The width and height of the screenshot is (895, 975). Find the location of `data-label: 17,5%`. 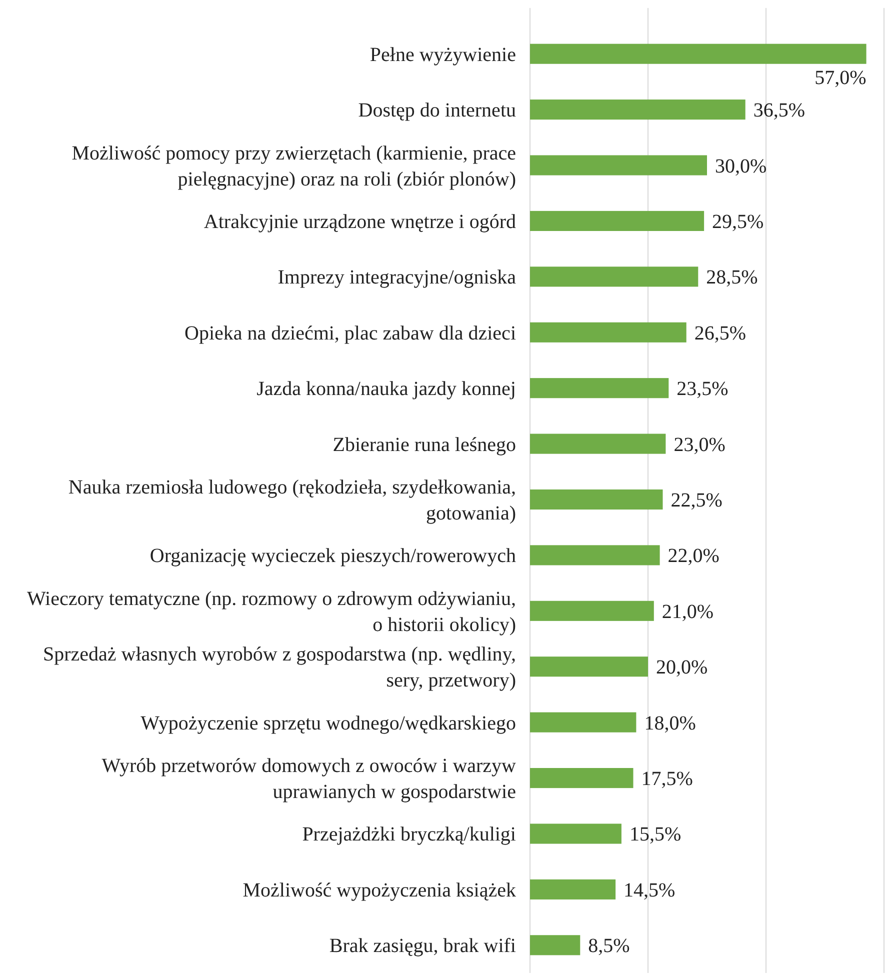

data-label: 17,5% is located at coordinates (667, 779).